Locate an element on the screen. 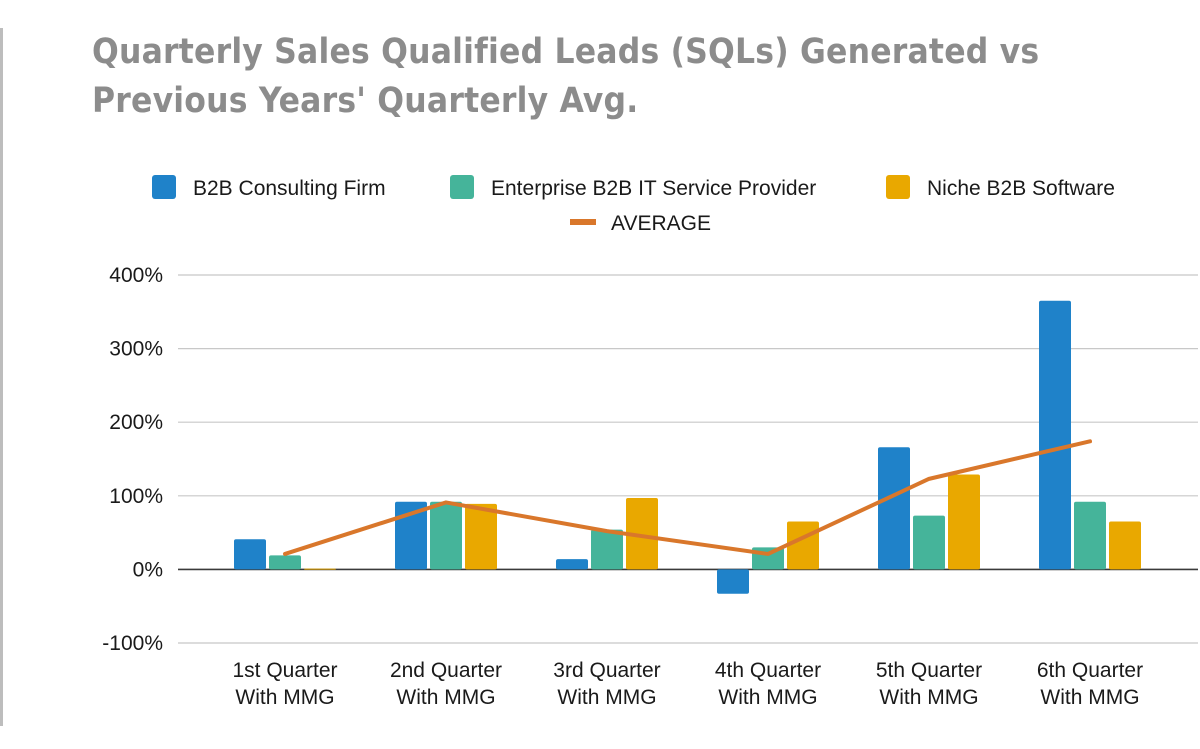  x-category-label: 3rd Quarter is located at coordinates (606, 670).